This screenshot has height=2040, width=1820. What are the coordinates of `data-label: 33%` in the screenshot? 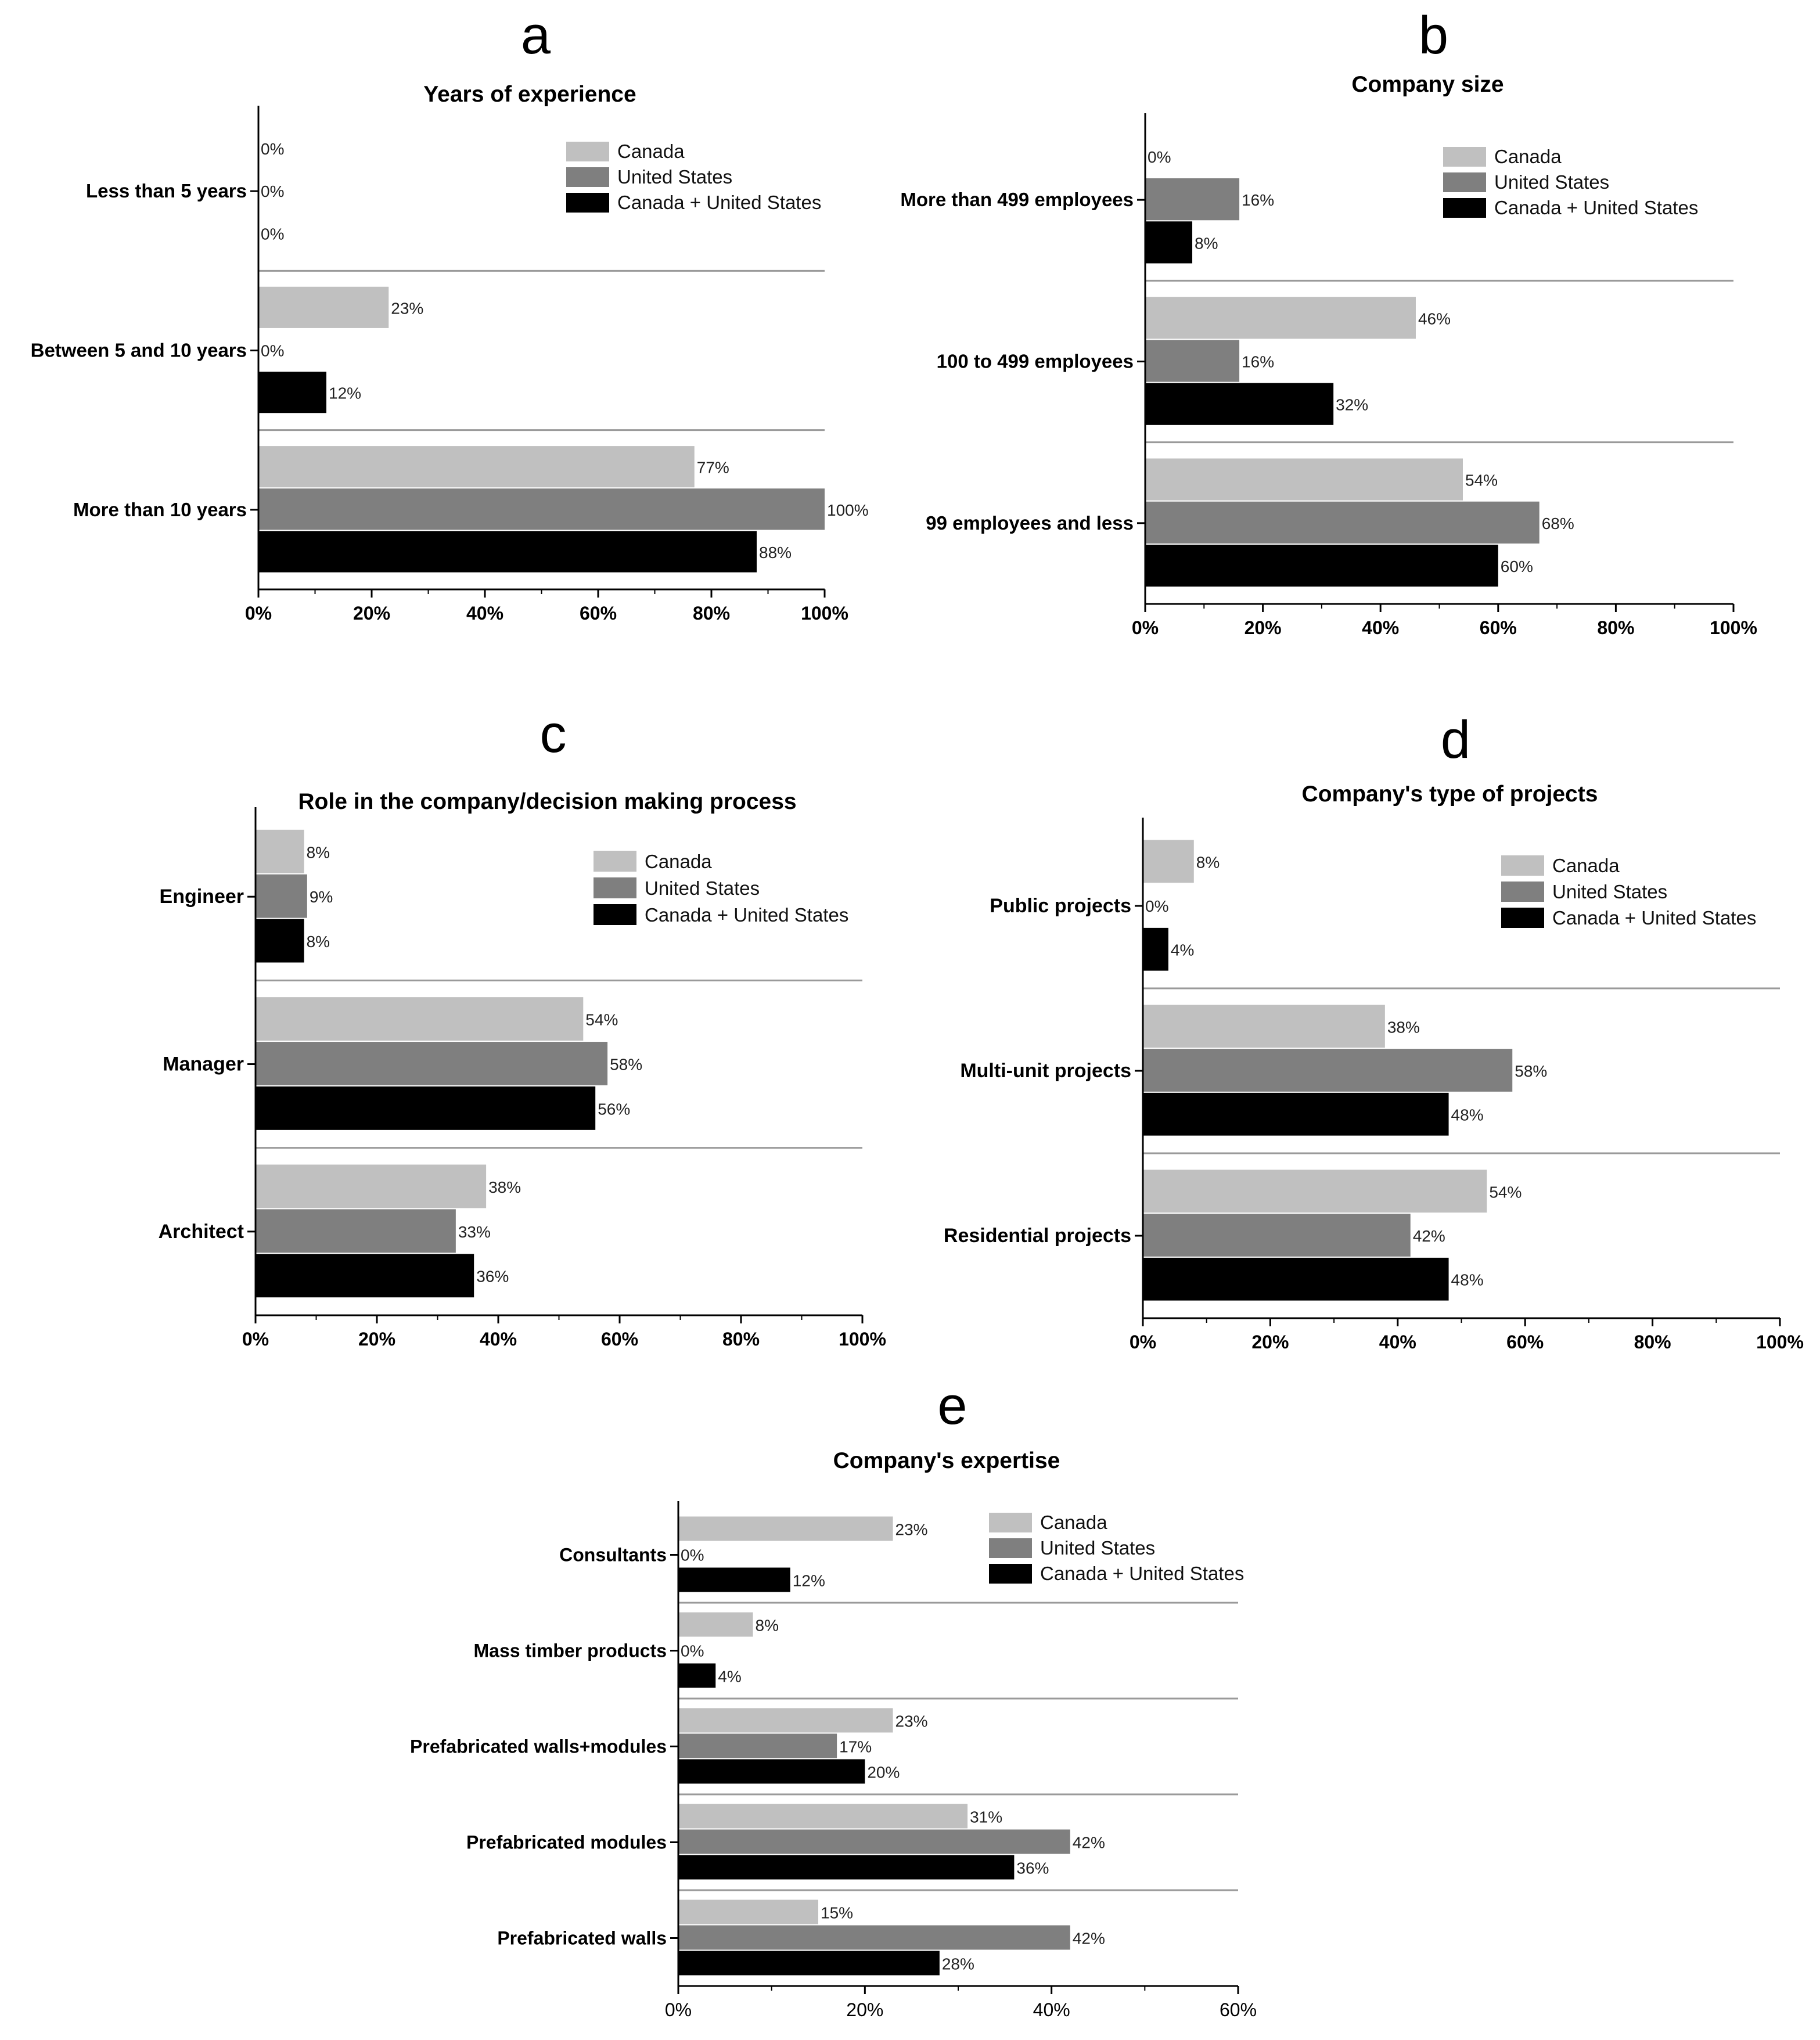 It's located at (474, 1232).